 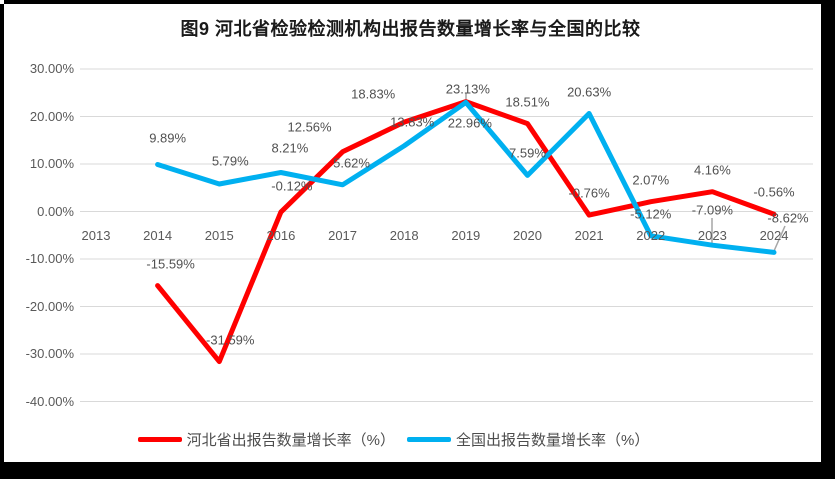 I want to click on table-border-top, so click(x=419, y=2).